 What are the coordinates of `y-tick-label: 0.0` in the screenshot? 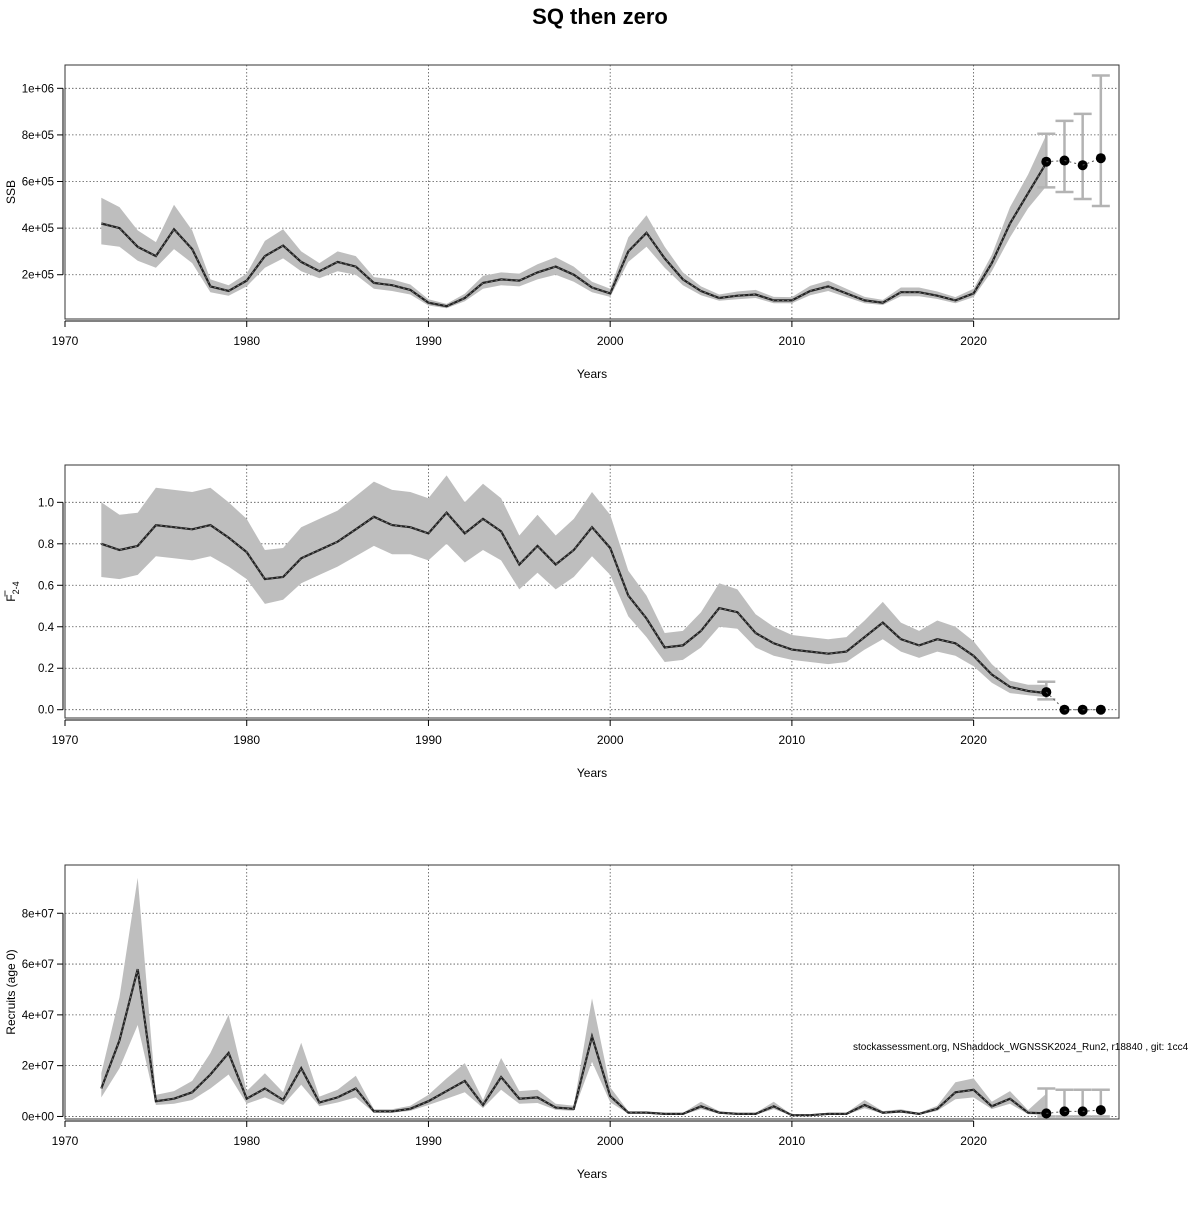 It's located at (46, 711).